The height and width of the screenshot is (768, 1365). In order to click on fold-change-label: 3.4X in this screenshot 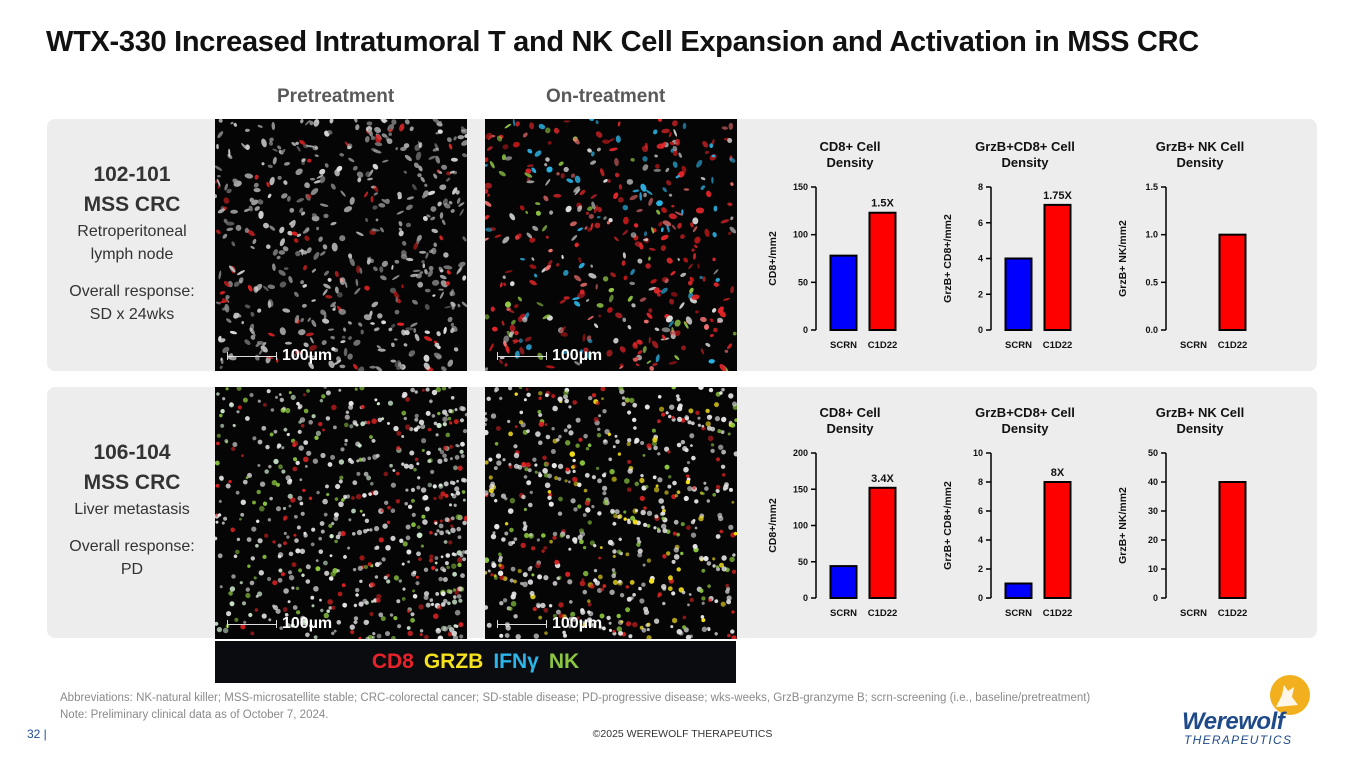, I will do `click(882, 479)`.